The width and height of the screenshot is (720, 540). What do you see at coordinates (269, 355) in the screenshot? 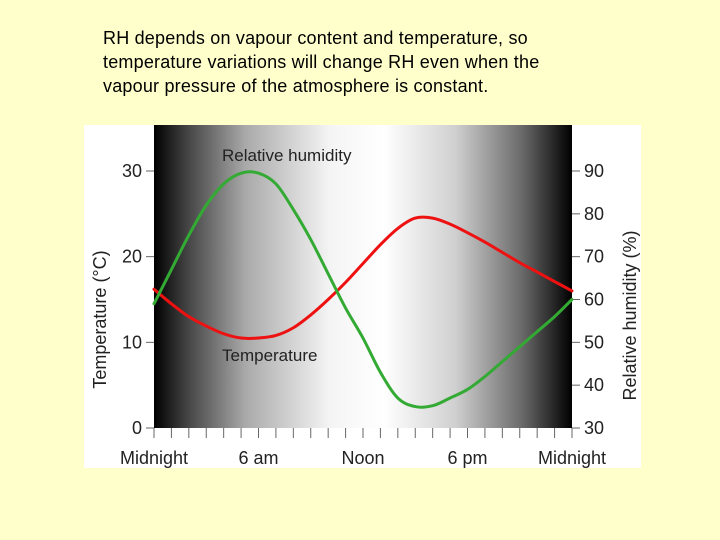
I see `temperature-series-label: Temperature` at bounding box center [269, 355].